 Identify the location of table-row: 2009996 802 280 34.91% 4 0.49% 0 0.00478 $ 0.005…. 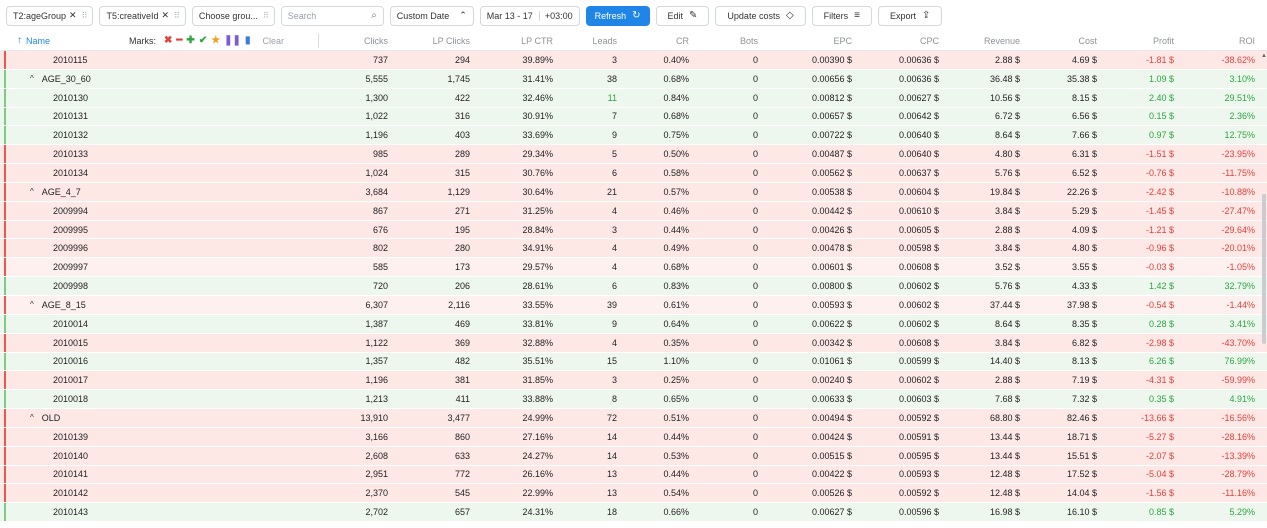
(633, 249).